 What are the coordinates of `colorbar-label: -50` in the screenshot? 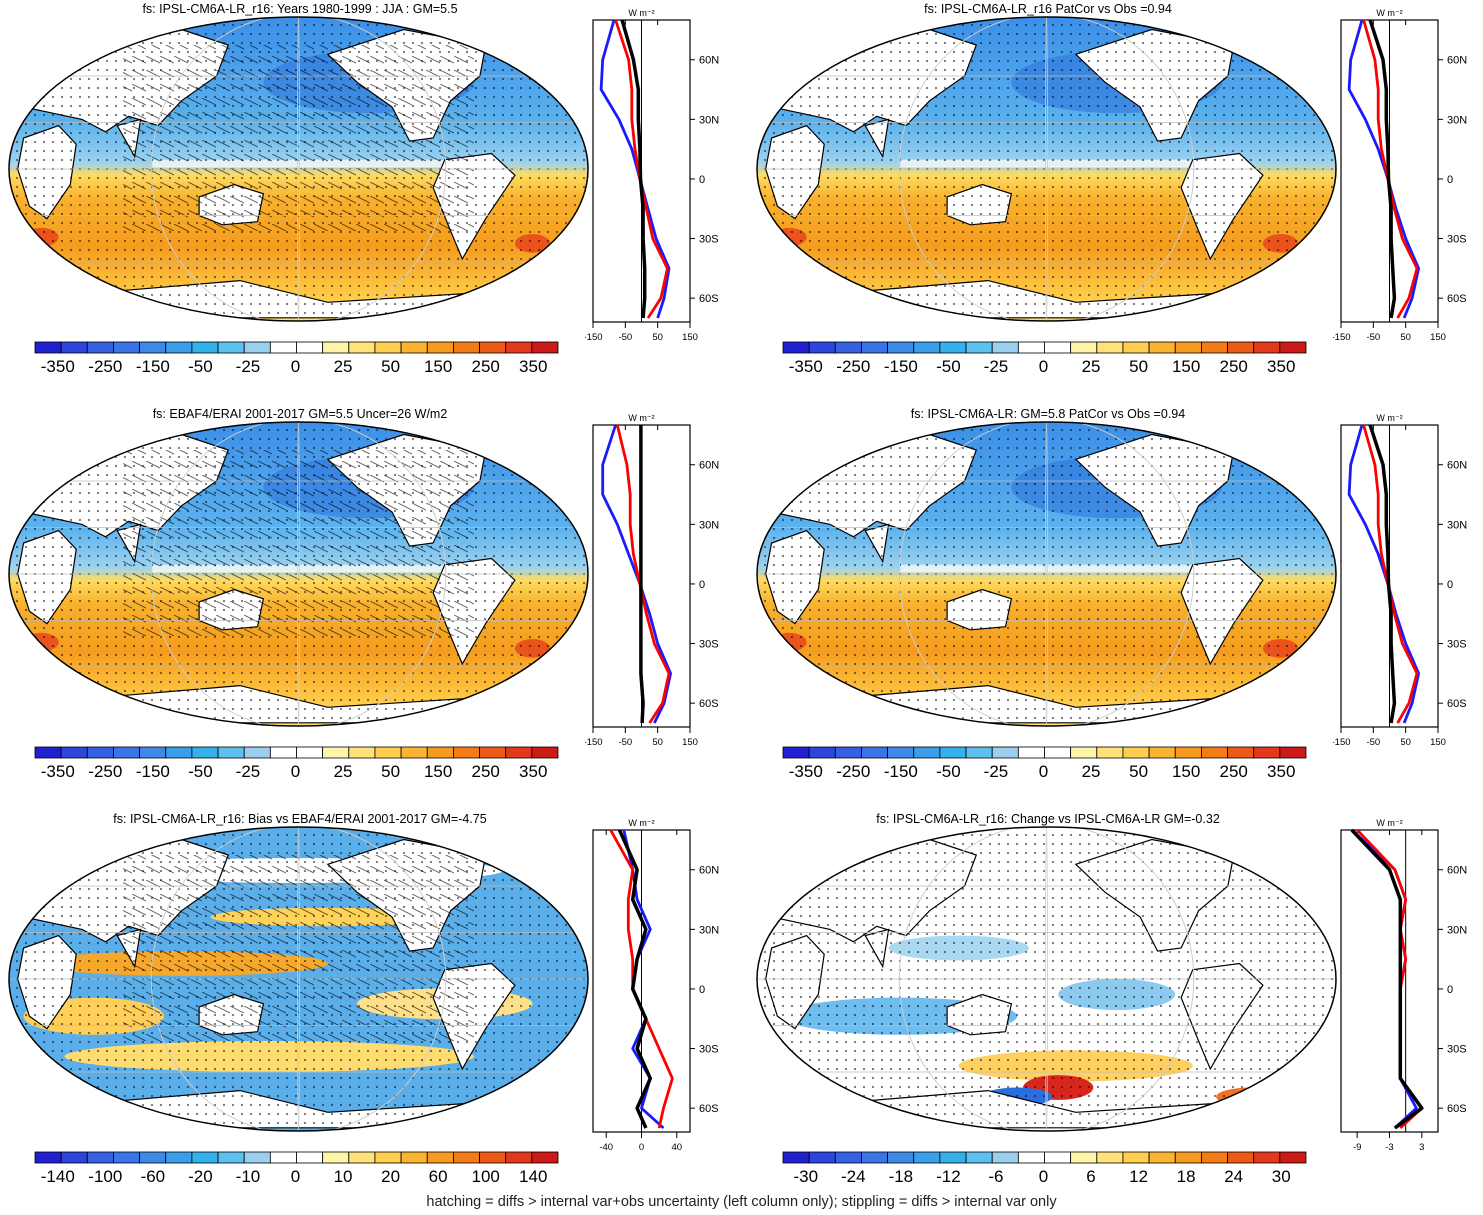 It's located at (200, 366).